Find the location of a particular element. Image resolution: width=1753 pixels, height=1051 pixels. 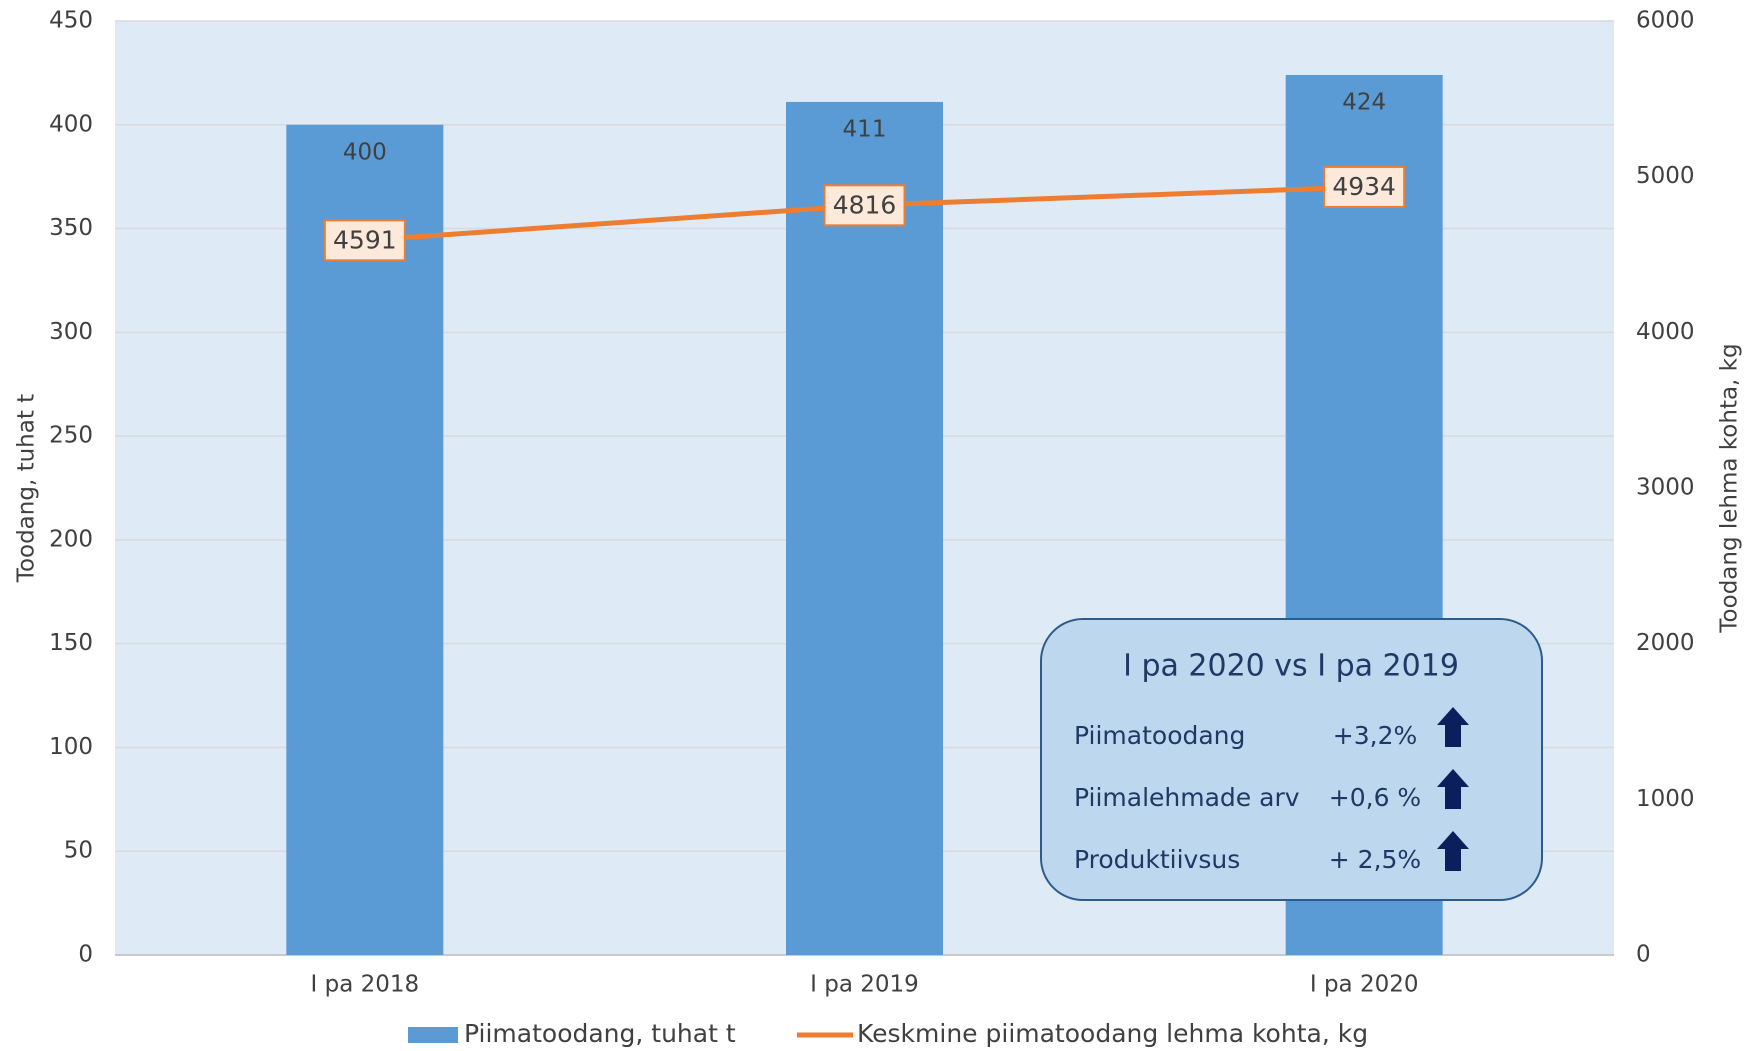

comparison-label: Piimatoodang is located at coordinates (1159, 735).